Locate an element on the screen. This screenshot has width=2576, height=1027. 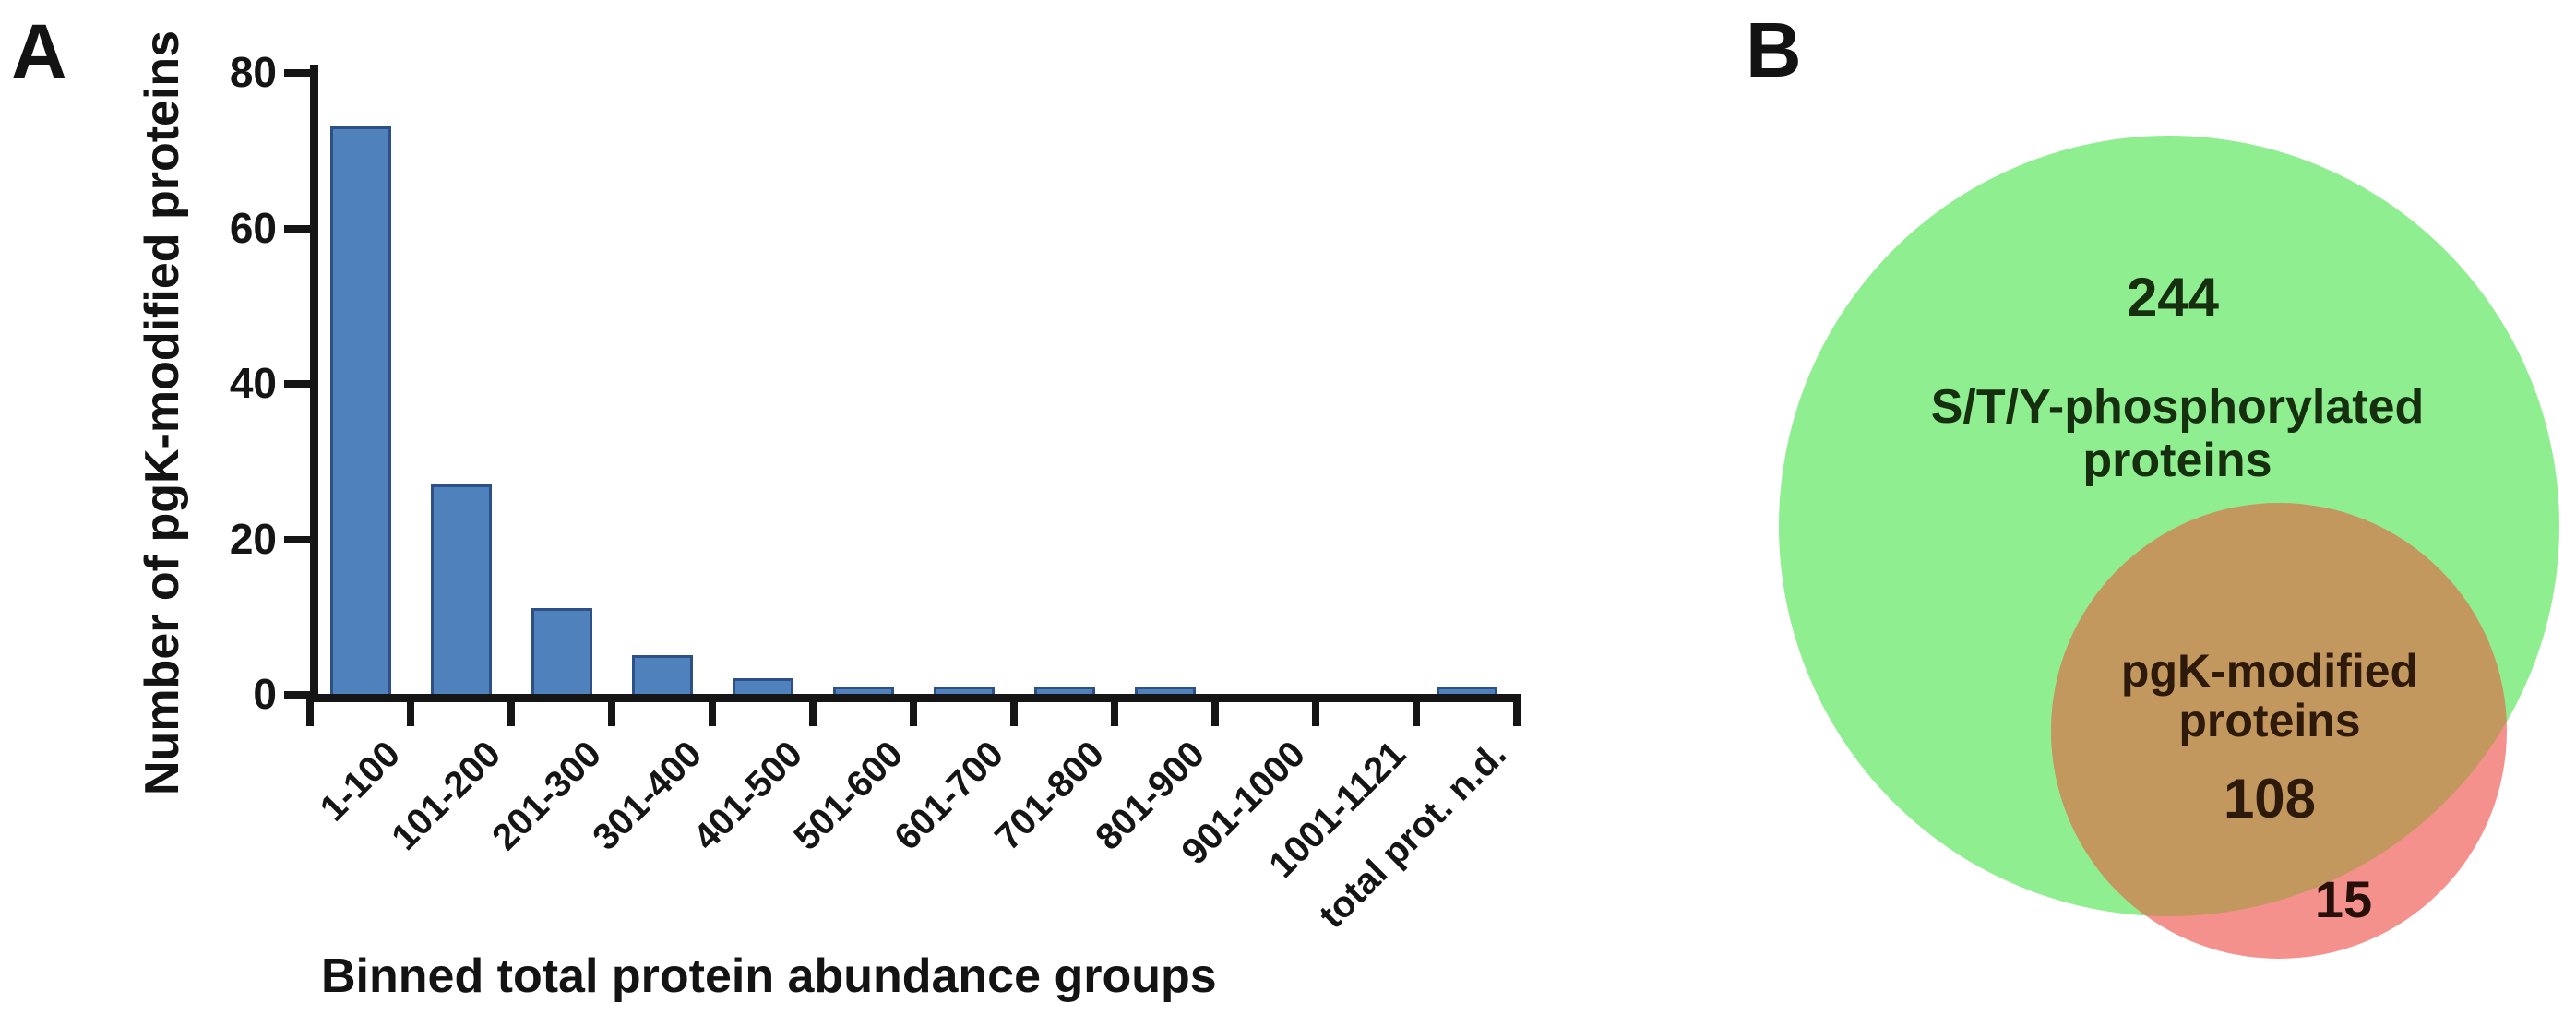
panel-a-label: A is located at coordinates (39, 51).